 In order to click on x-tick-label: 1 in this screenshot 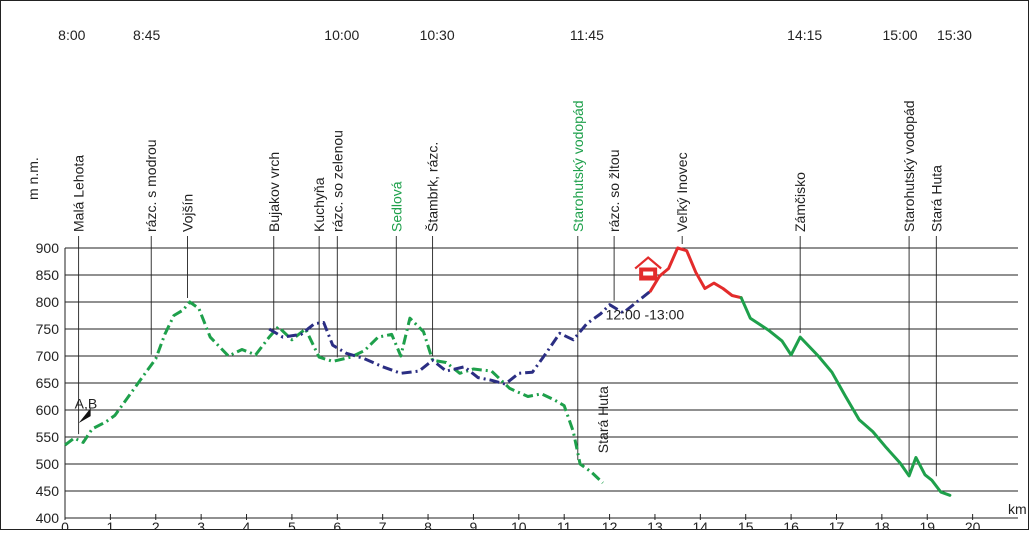, I will do `click(110, 524)`.